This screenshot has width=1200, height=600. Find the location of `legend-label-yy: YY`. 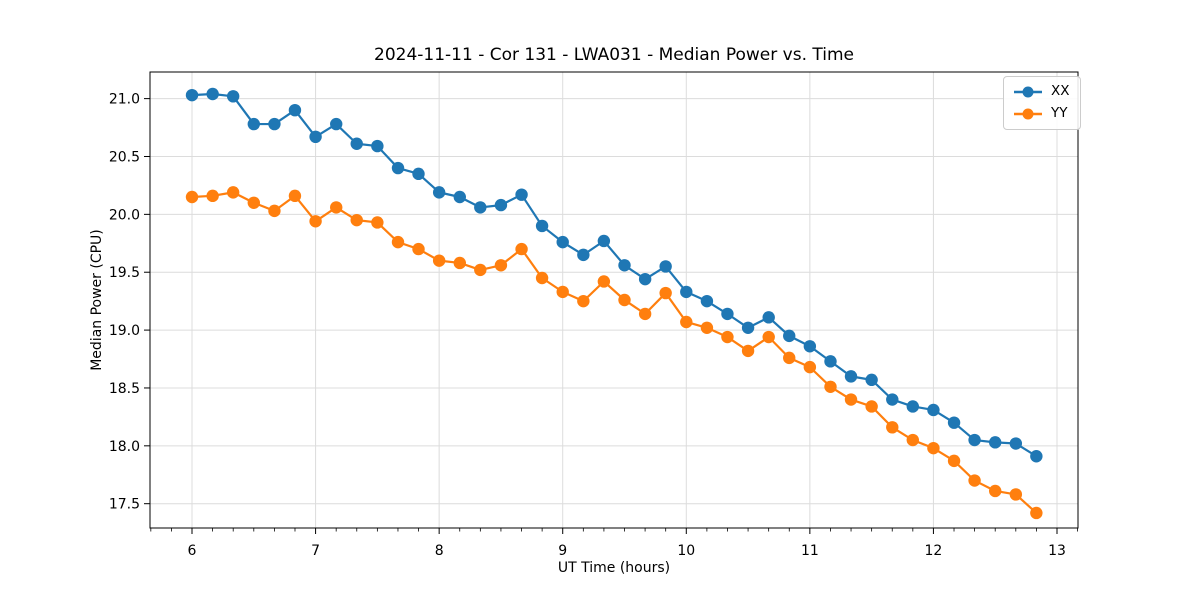

legend-label-yy: YY is located at coordinates (1059, 113).